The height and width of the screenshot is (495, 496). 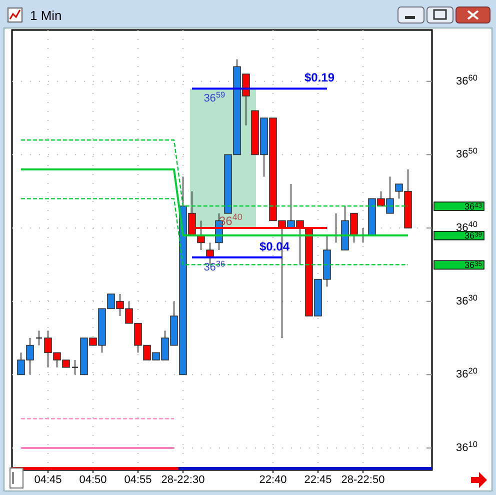 I want to click on chart-title: 1 Min, so click(x=46, y=15).